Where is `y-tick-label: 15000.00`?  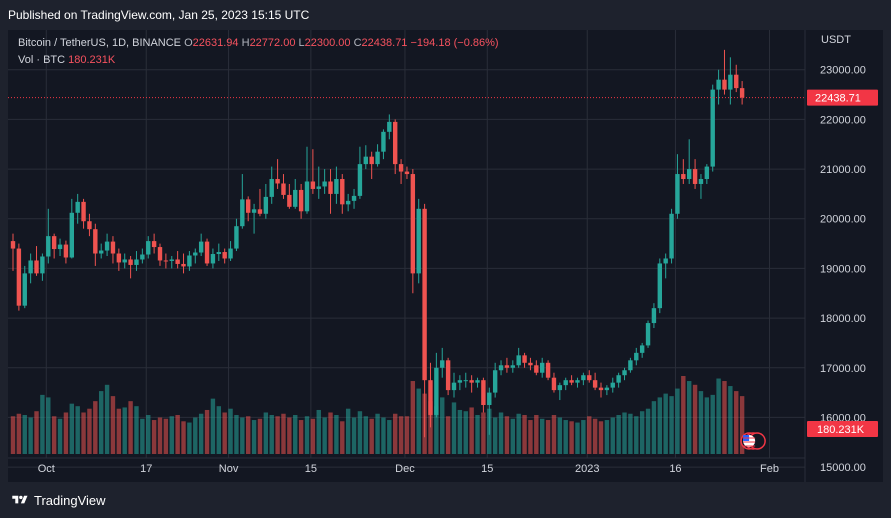
y-tick-label: 15000.00 is located at coordinates (843, 468).